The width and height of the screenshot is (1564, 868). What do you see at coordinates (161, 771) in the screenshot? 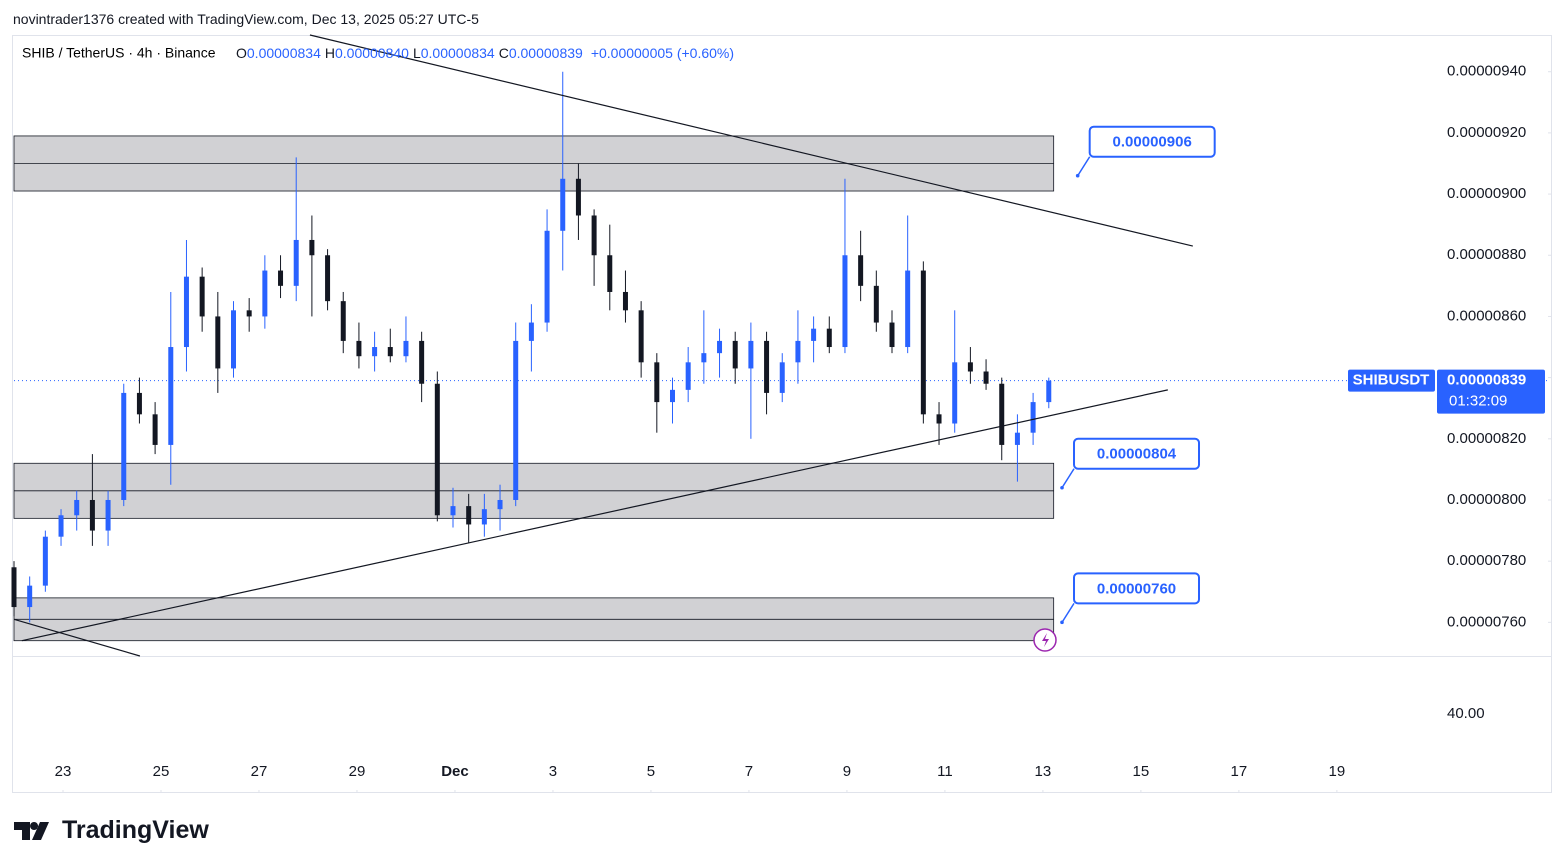
I see `x-tick-label: 25` at bounding box center [161, 771].